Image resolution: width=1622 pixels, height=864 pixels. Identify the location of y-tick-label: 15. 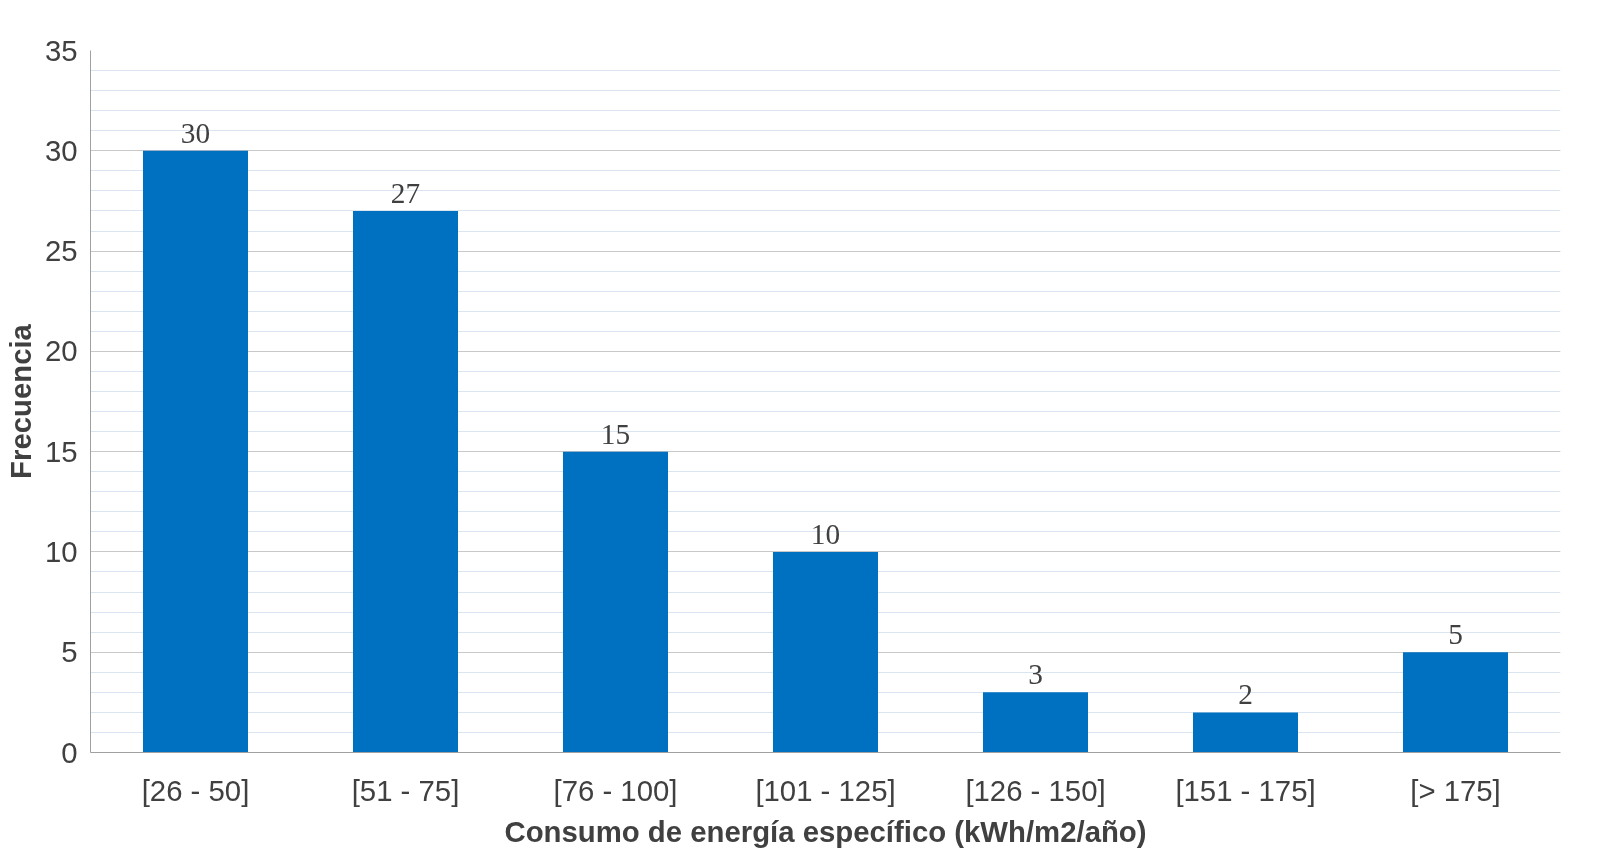
(61, 451).